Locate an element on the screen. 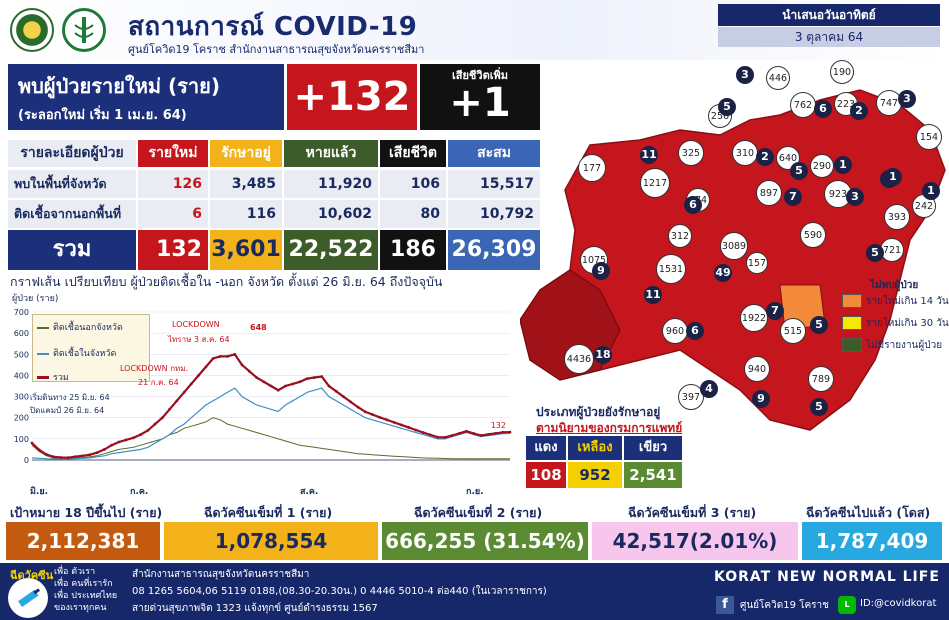 This screenshot has width=949, height=620. map-district-count: 177 is located at coordinates (592, 168).